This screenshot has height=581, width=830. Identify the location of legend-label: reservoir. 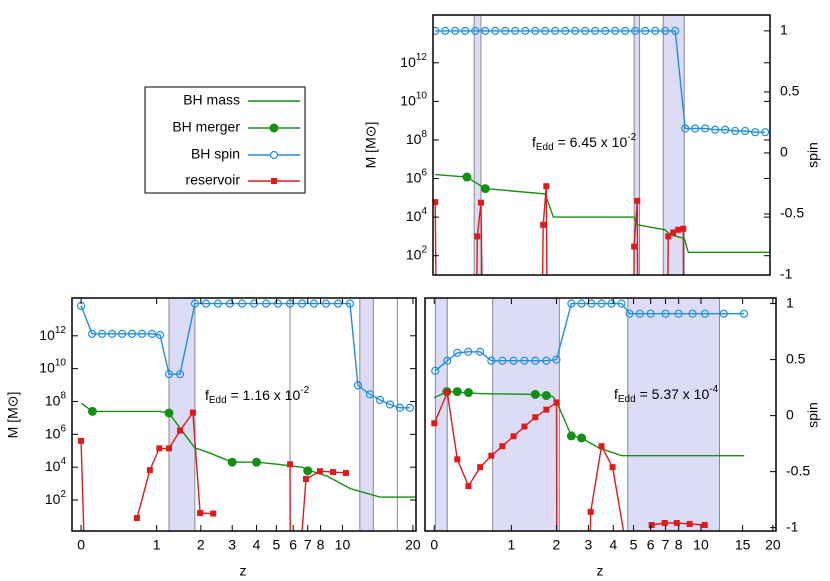
(213, 180).